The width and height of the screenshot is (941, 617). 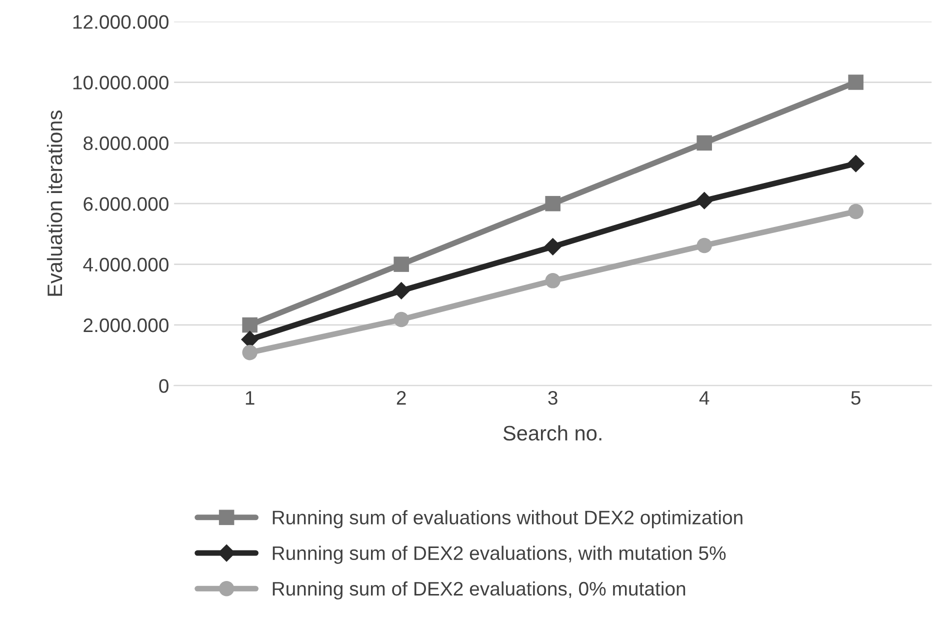 I want to click on x-tick-label: 1, so click(x=250, y=398).